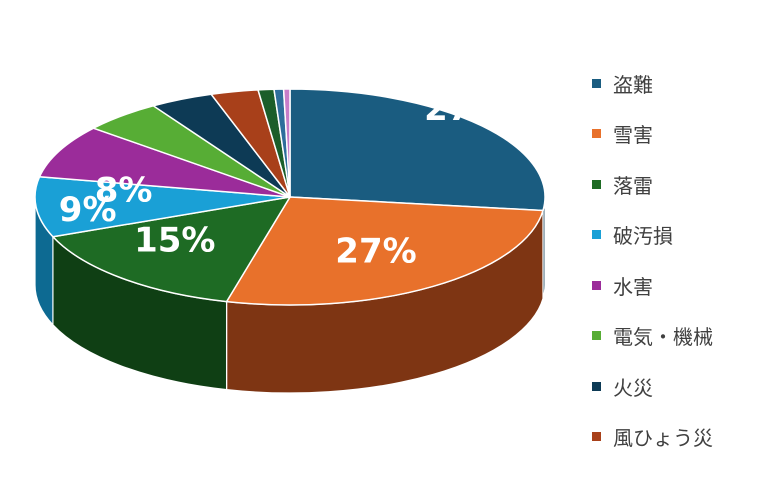 The image size is (780, 482). I want to click on legend-label: 水害, so click(633, 286).